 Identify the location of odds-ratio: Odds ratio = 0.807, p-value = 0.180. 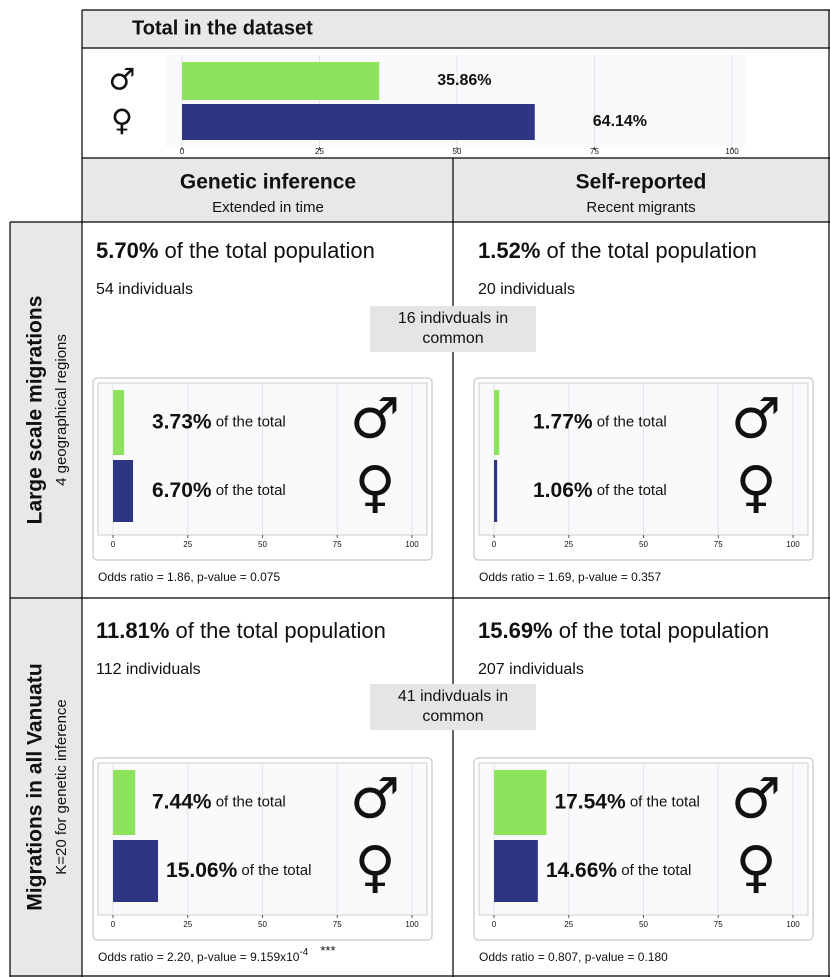
(573, 957).